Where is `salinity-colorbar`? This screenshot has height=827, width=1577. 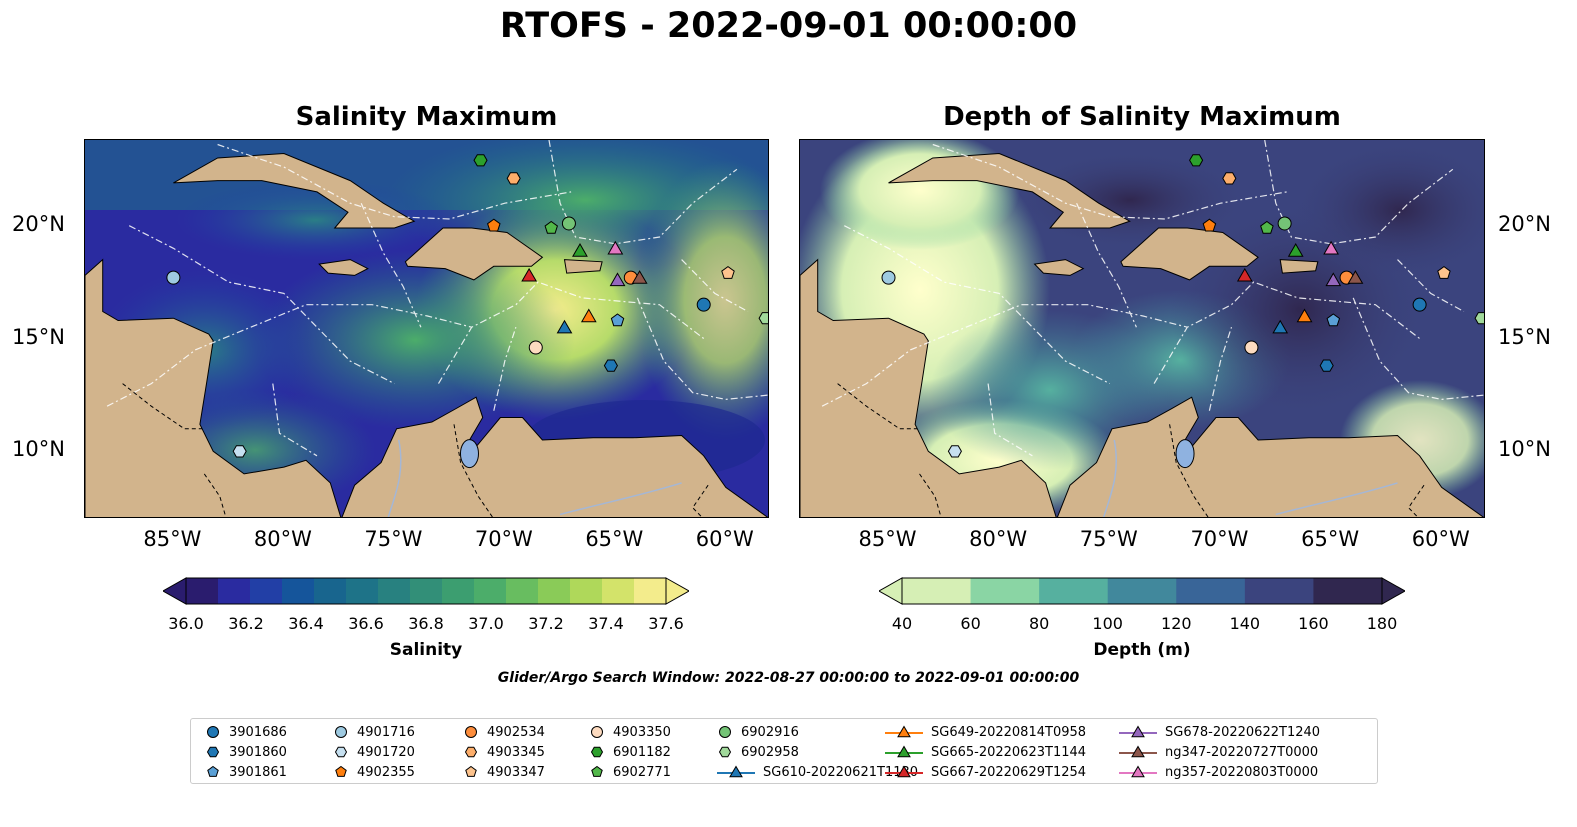
salinity-colorbar is located at coordinates (426, 591).